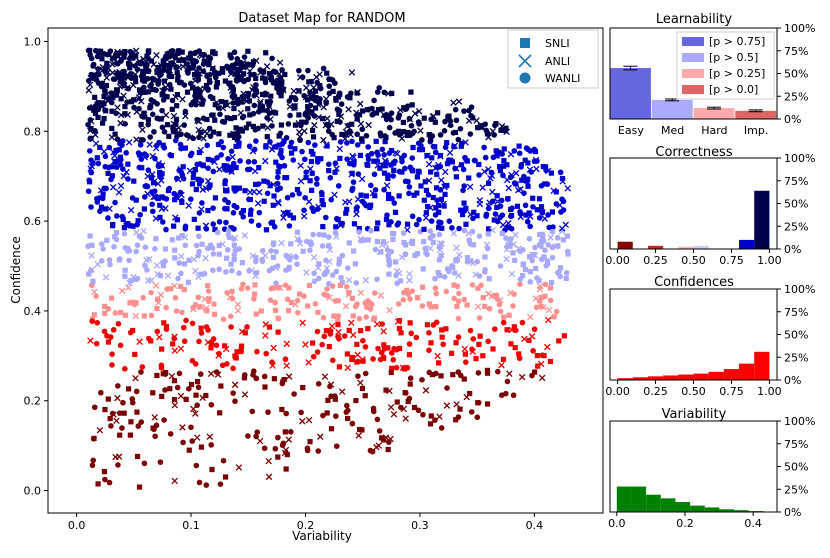 Image resolution: width=830 pixels, height=558 pixels. Describe the element at coordinates (711, 468) in the screenshot. I see `variability-chart: Variability 0%25%50%75%100%0.0 0.2 0.4` at that location.